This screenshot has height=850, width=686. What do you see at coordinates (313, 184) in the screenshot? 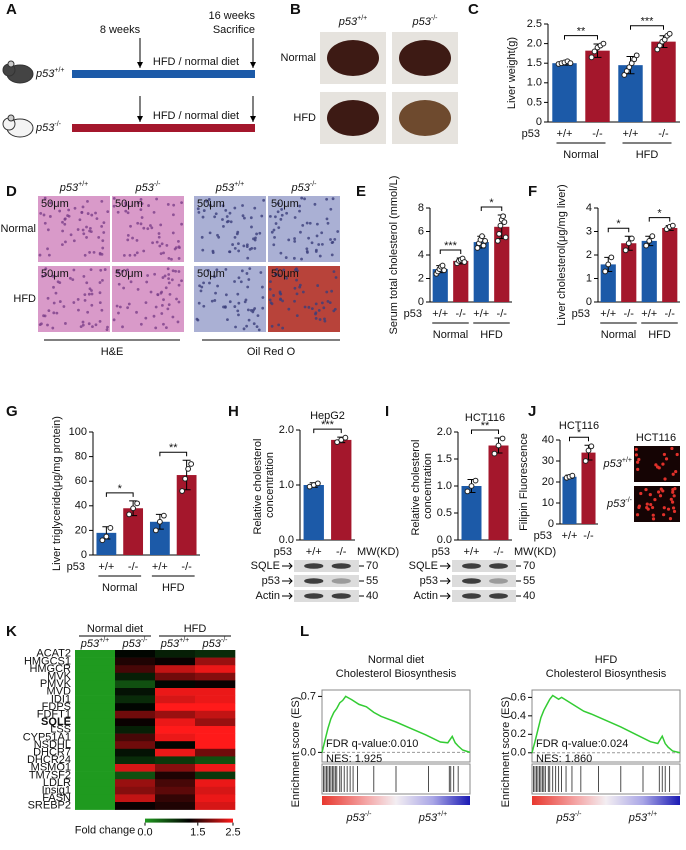
I see `genotype-superscript: -/-` at bounding box center [313, 184].